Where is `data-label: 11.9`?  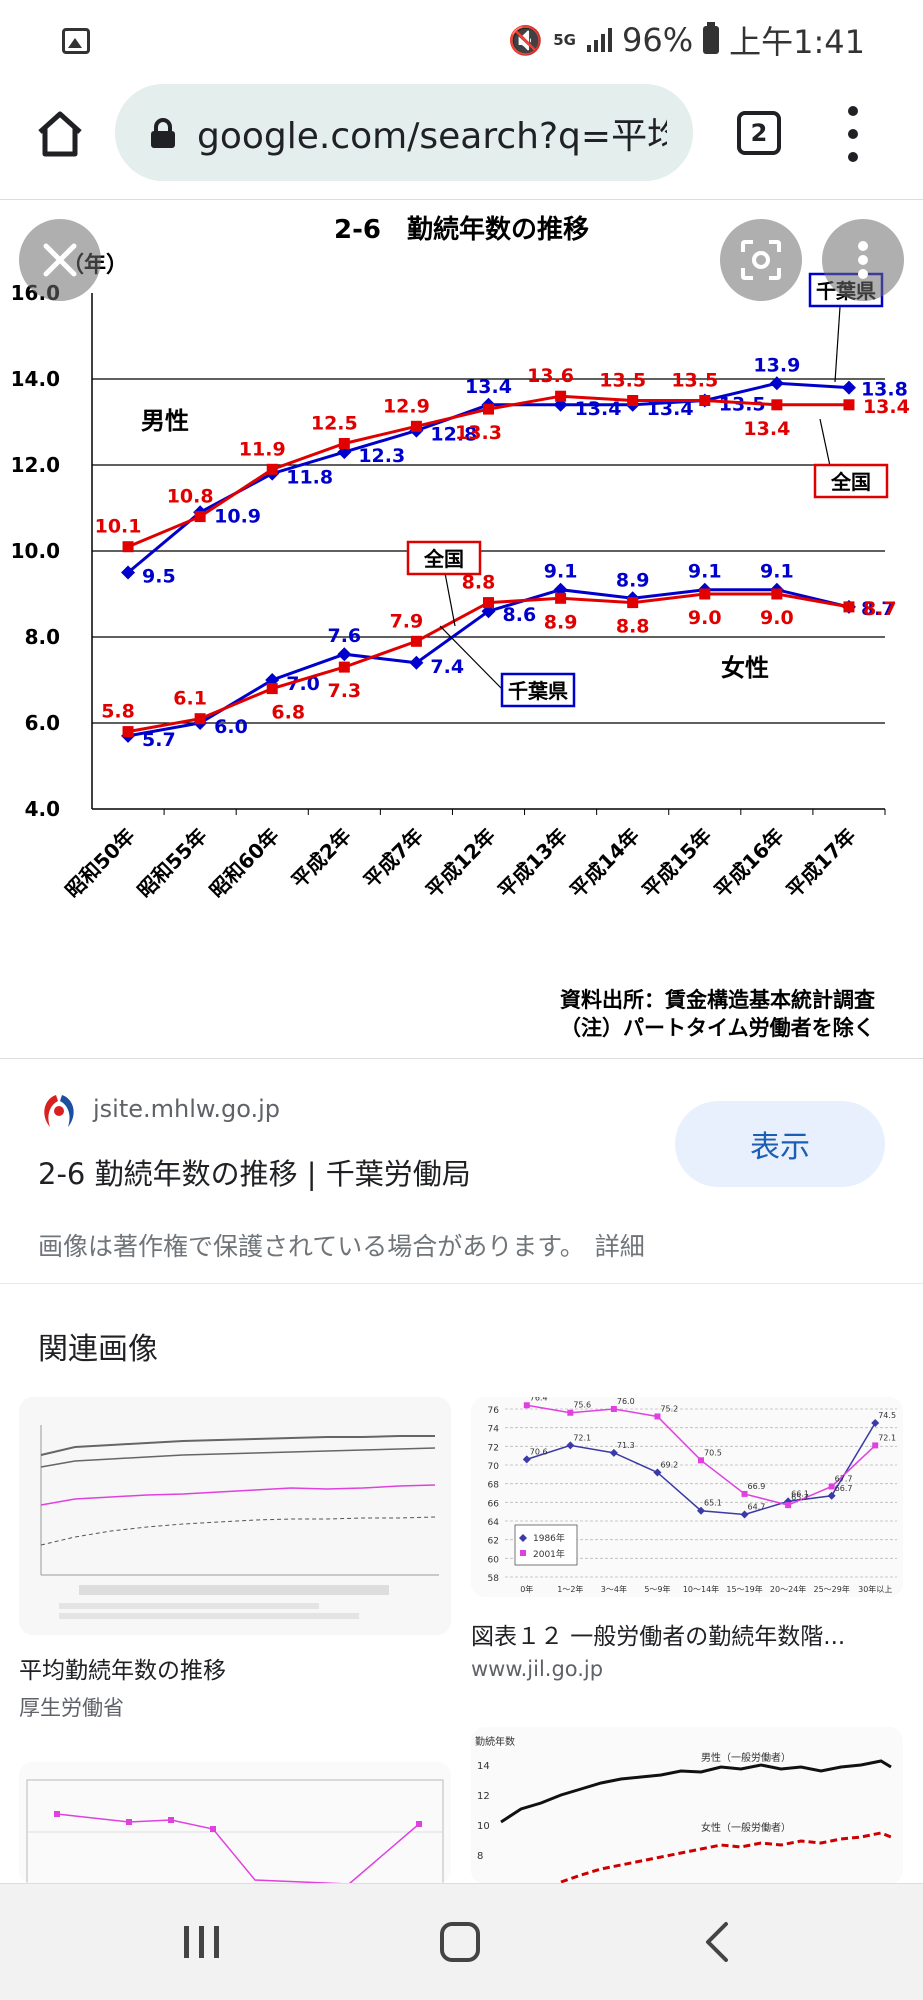
data-label: 11.9 is located at coordinates (262, 449).